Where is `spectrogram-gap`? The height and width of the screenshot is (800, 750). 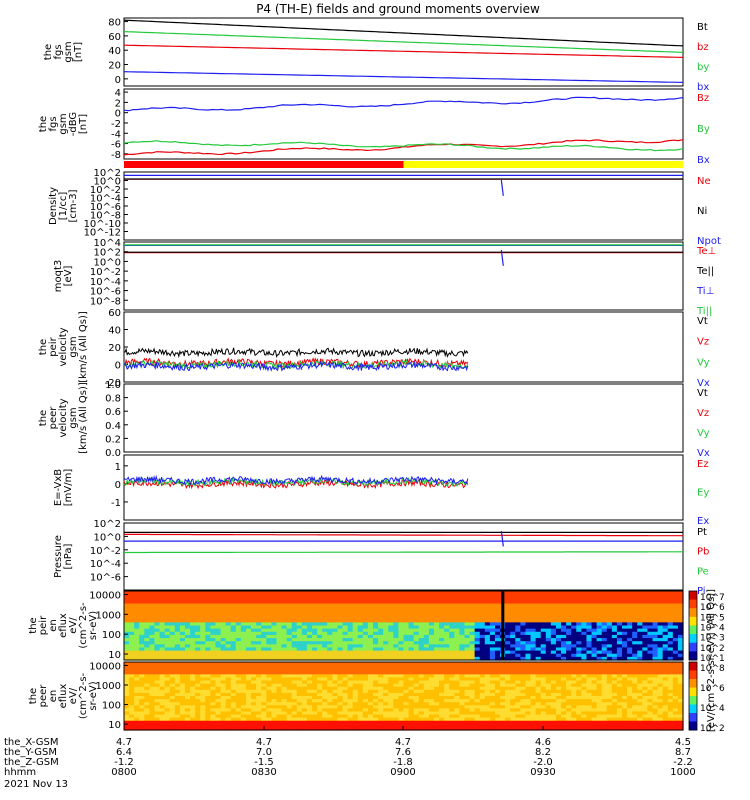
spectrogram-gap is located at coordinates (503, 625).